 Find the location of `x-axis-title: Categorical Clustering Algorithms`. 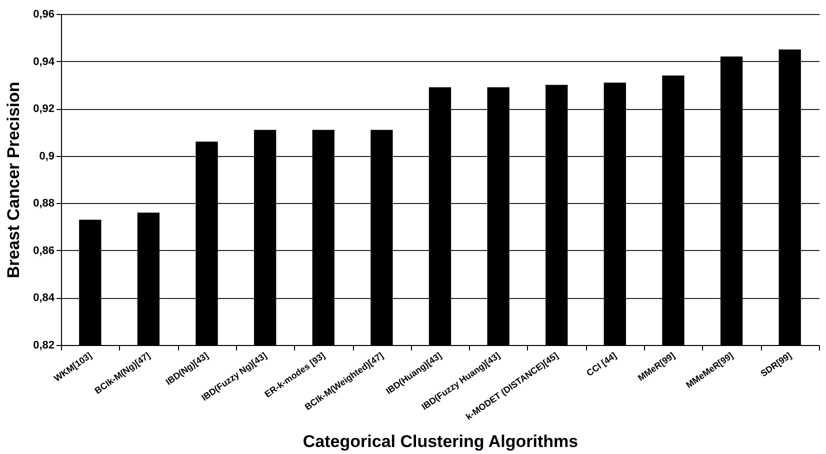

x-axis-title: Categorical Clustering Algorithms is located at coordinates (440, 441).